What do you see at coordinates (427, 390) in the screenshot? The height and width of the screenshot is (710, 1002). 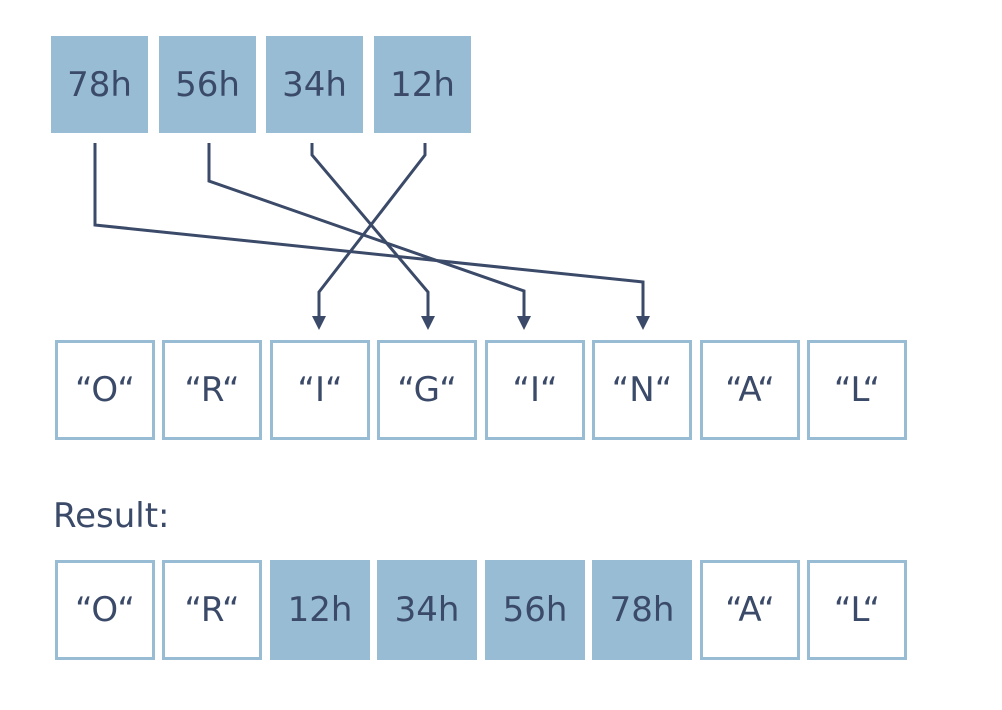 I see `string-cell: “G“` at bounding box center [427, 390].